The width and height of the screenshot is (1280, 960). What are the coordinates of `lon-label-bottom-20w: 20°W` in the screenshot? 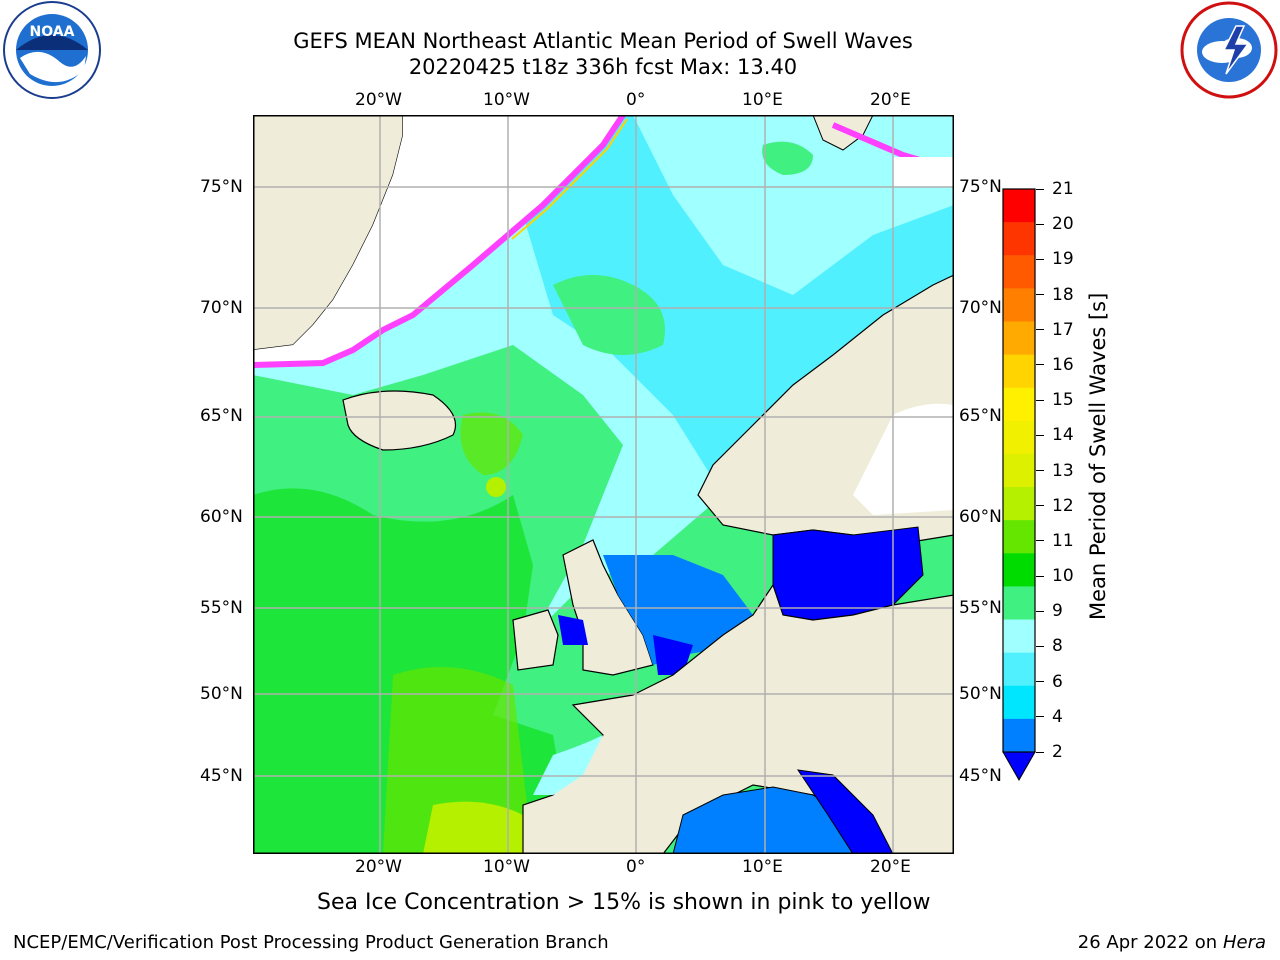 It's located at (378, 867).